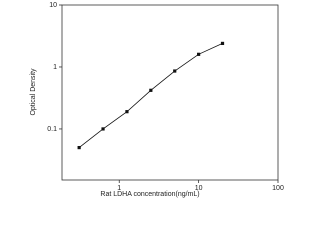 Image resolution: width=320 pixels, height=240 pixels. I want to click on x-tick-label: 1, so click(119, 188).